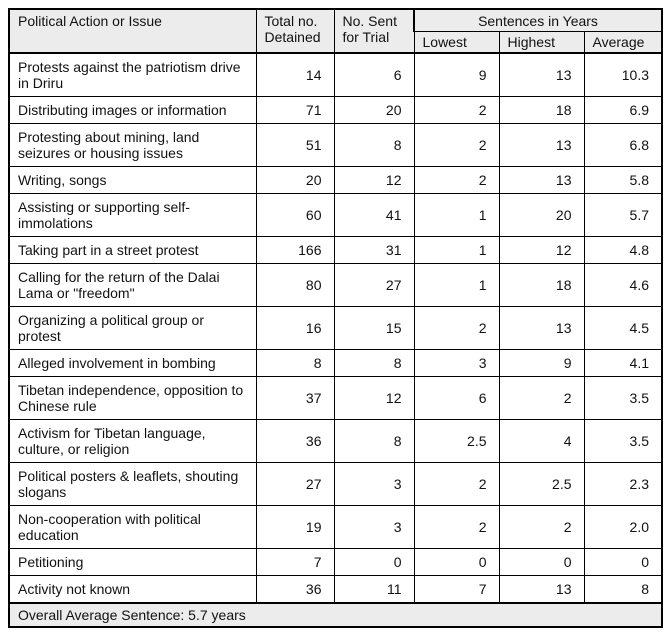 This screenshot has height=636, width=669. I want to click on issue-cell: Alleged involvement in bombing, so click(132, 363).